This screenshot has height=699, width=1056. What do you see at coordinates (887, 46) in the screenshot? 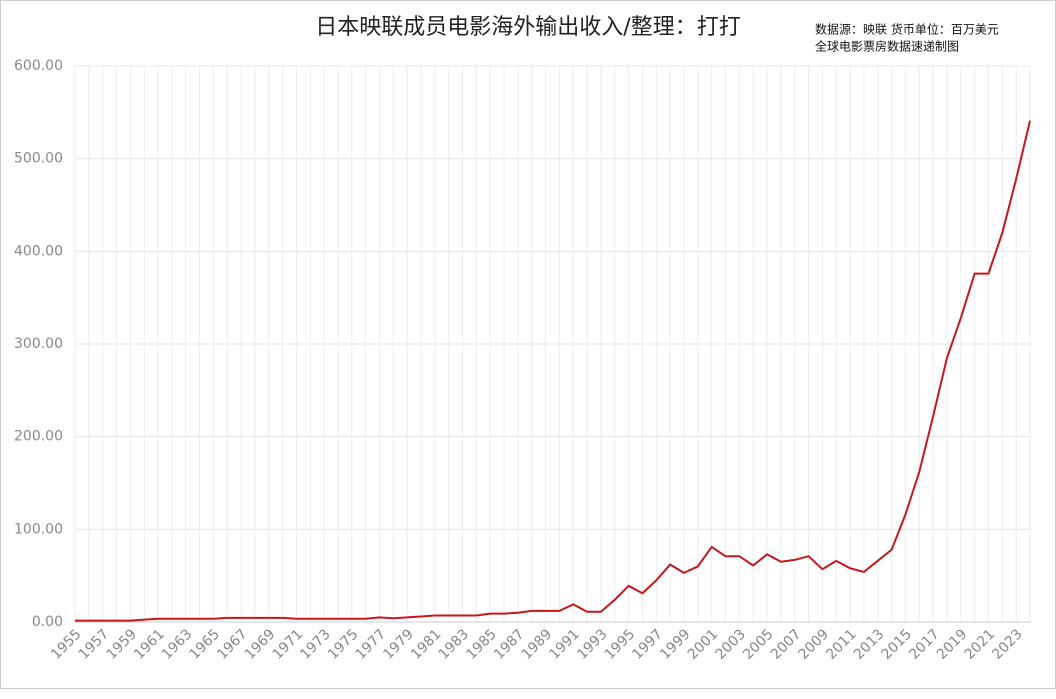
I see `source-note: 全球电影票房数据速递制图` at bounding box center [887, 46].